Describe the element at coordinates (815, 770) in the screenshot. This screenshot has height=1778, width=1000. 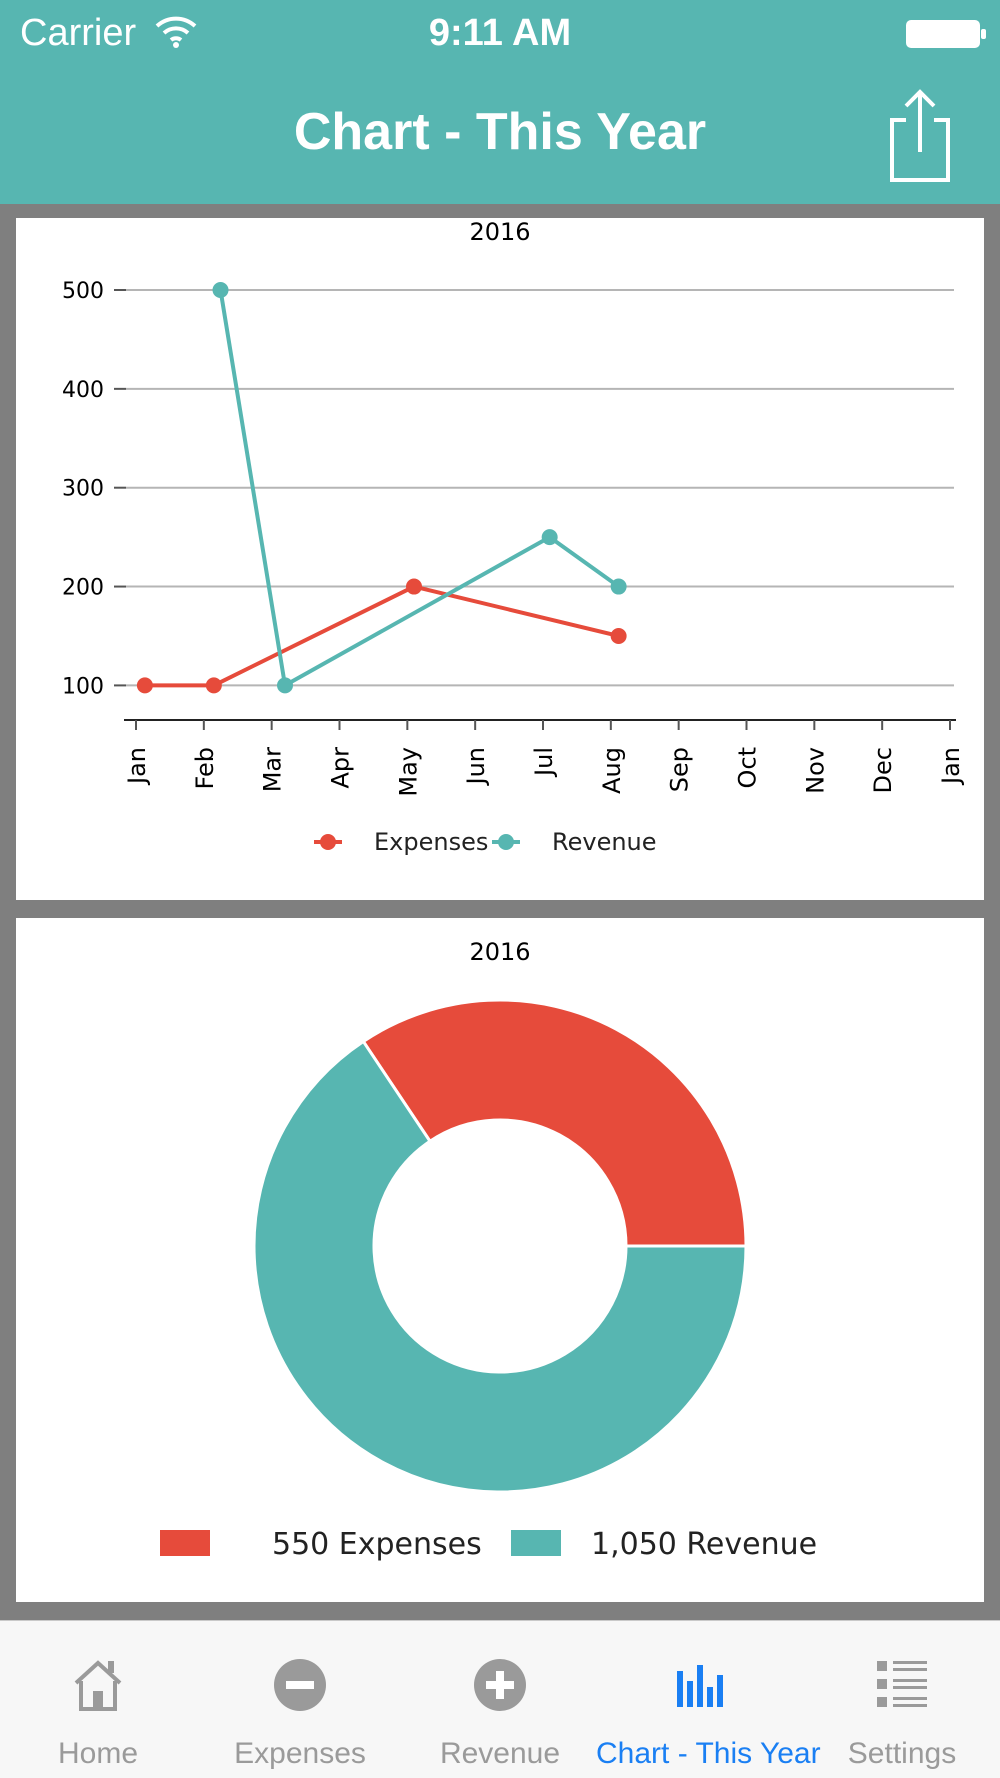
I see `x-tick-label: Nov` at that location.